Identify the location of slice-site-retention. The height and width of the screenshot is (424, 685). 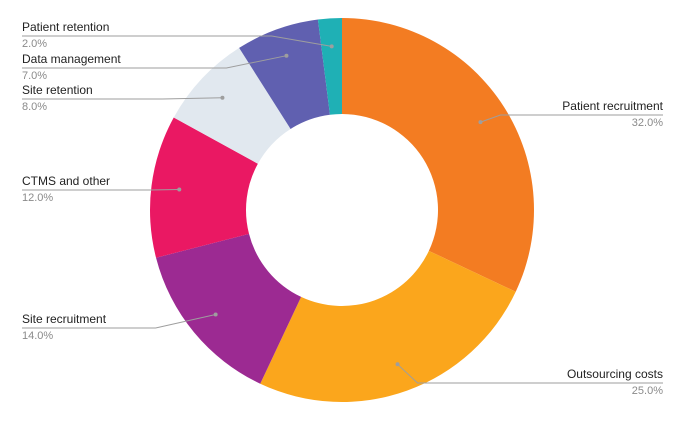
(232, 105).